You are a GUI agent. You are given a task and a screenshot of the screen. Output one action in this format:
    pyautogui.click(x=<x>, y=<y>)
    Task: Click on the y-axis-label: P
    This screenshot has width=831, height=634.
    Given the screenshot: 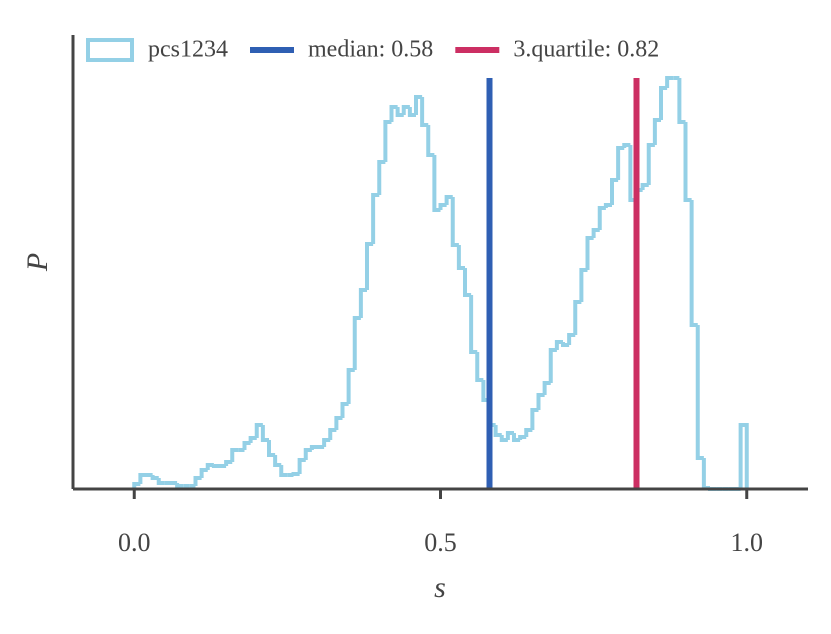 What is the action you would take?
    pyautogui.click(x=37, y=262)
    